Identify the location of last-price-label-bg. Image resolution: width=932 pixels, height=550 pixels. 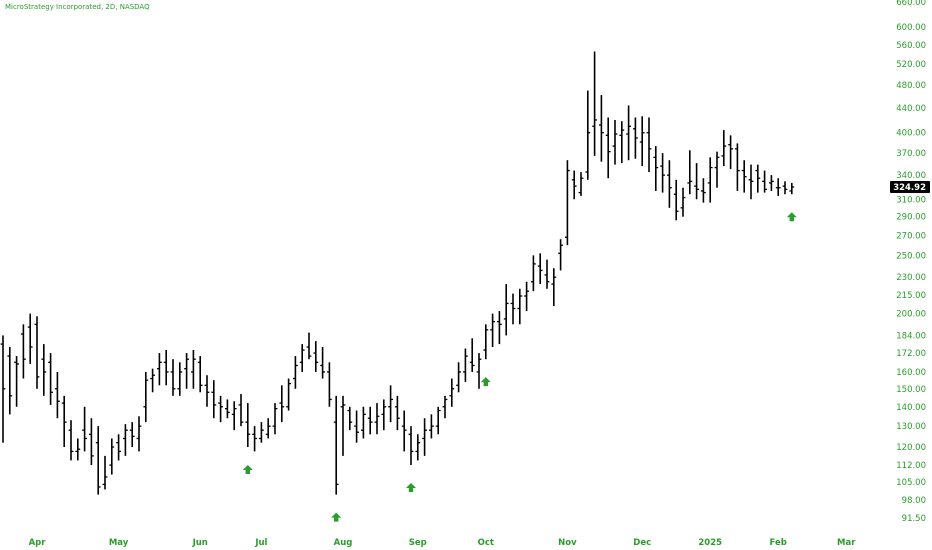
(910, 186).